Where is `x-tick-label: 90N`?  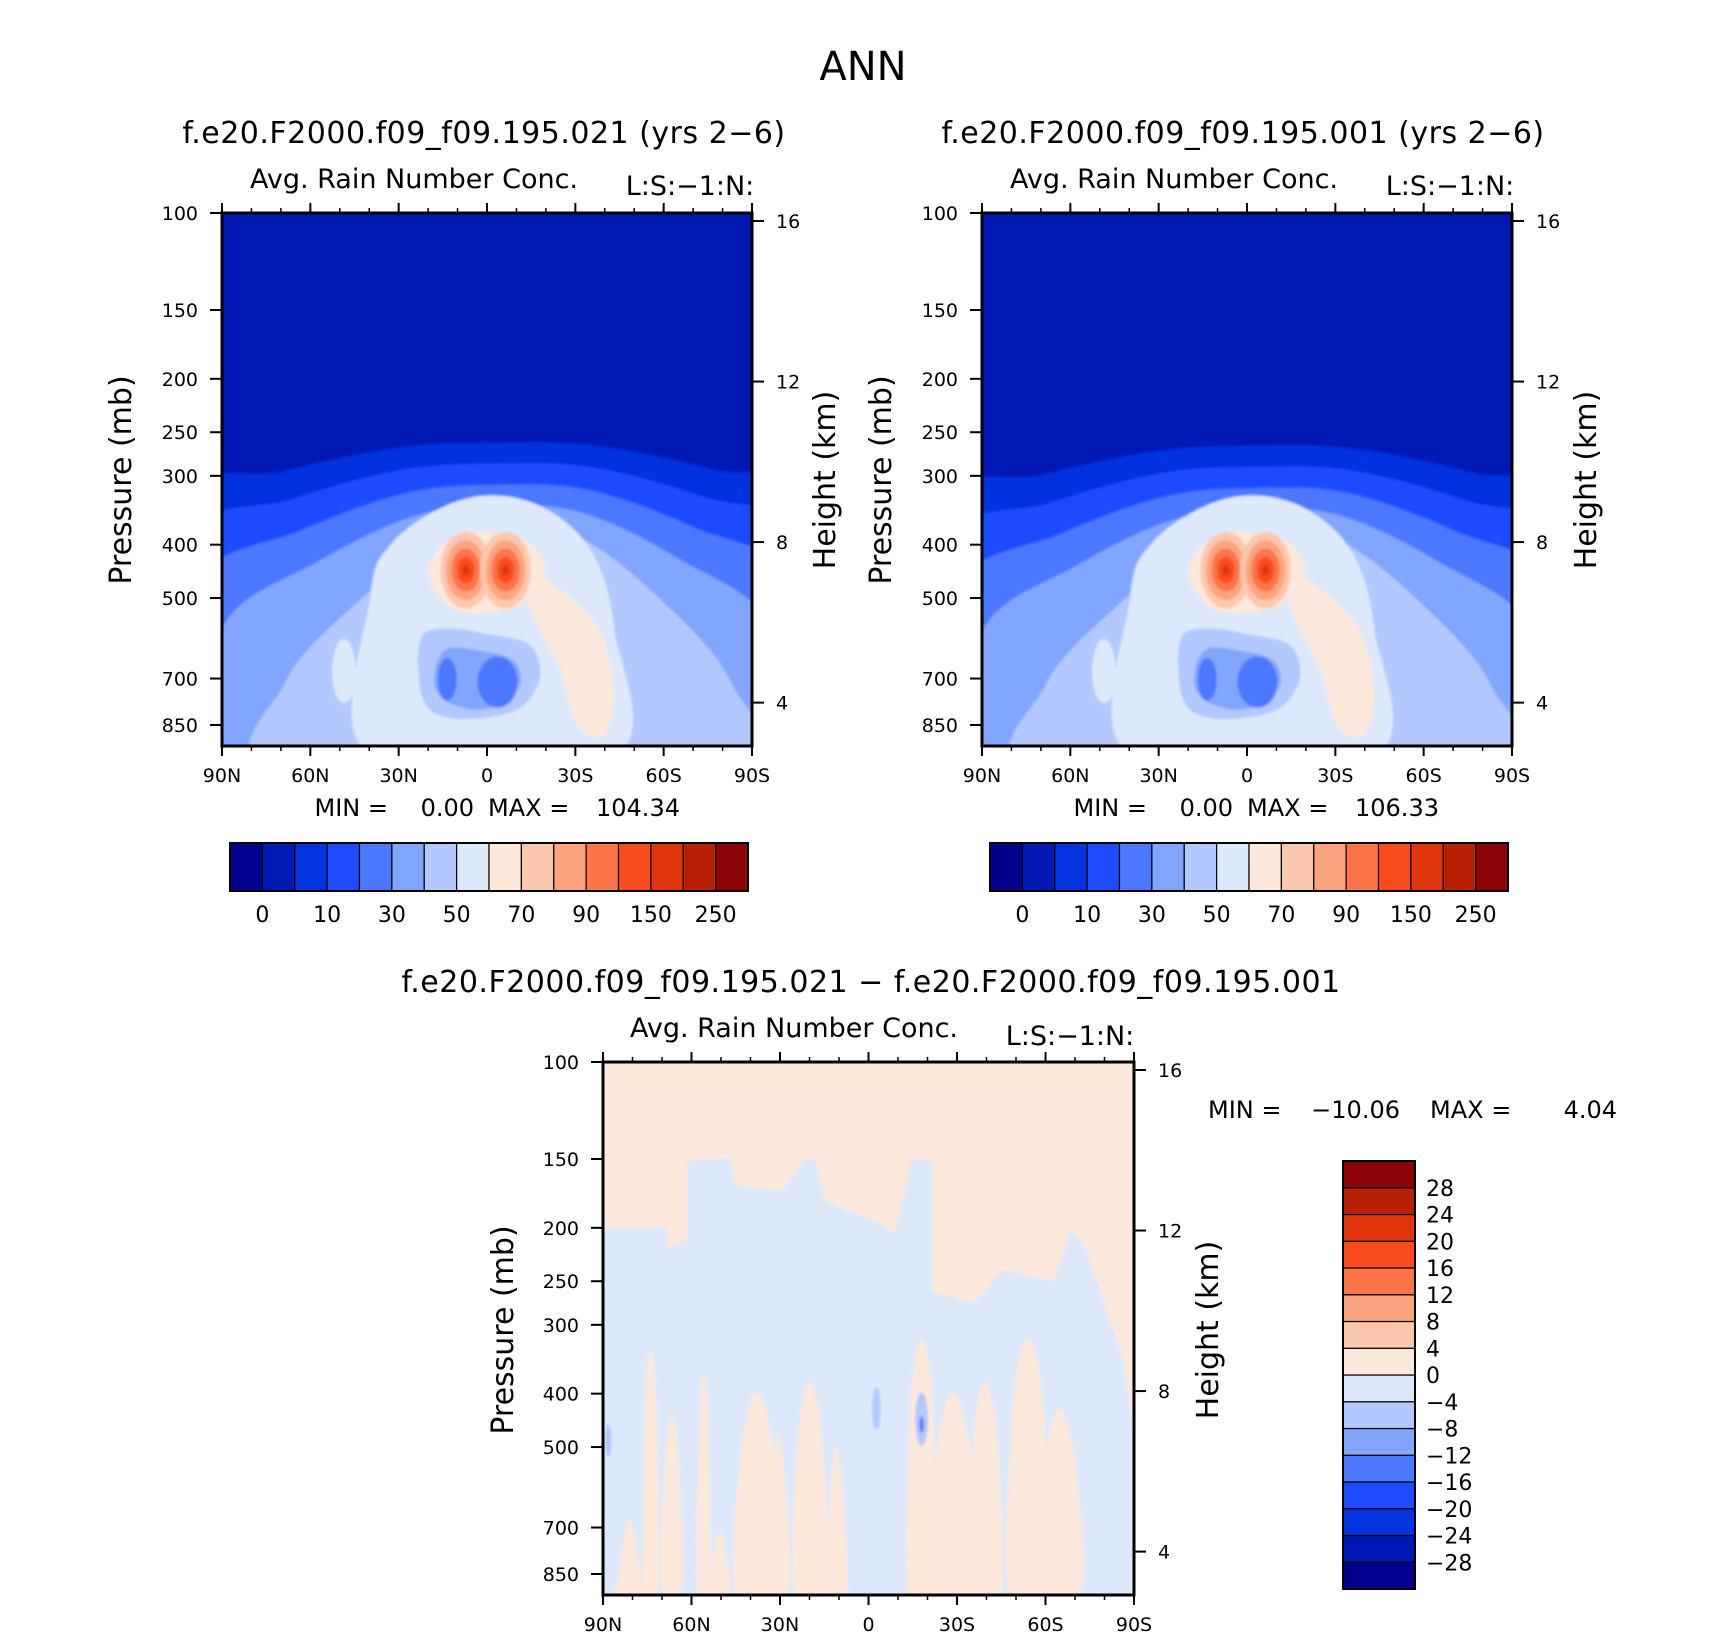 x-tick-label: 90N is located at coordinates (982, 776).